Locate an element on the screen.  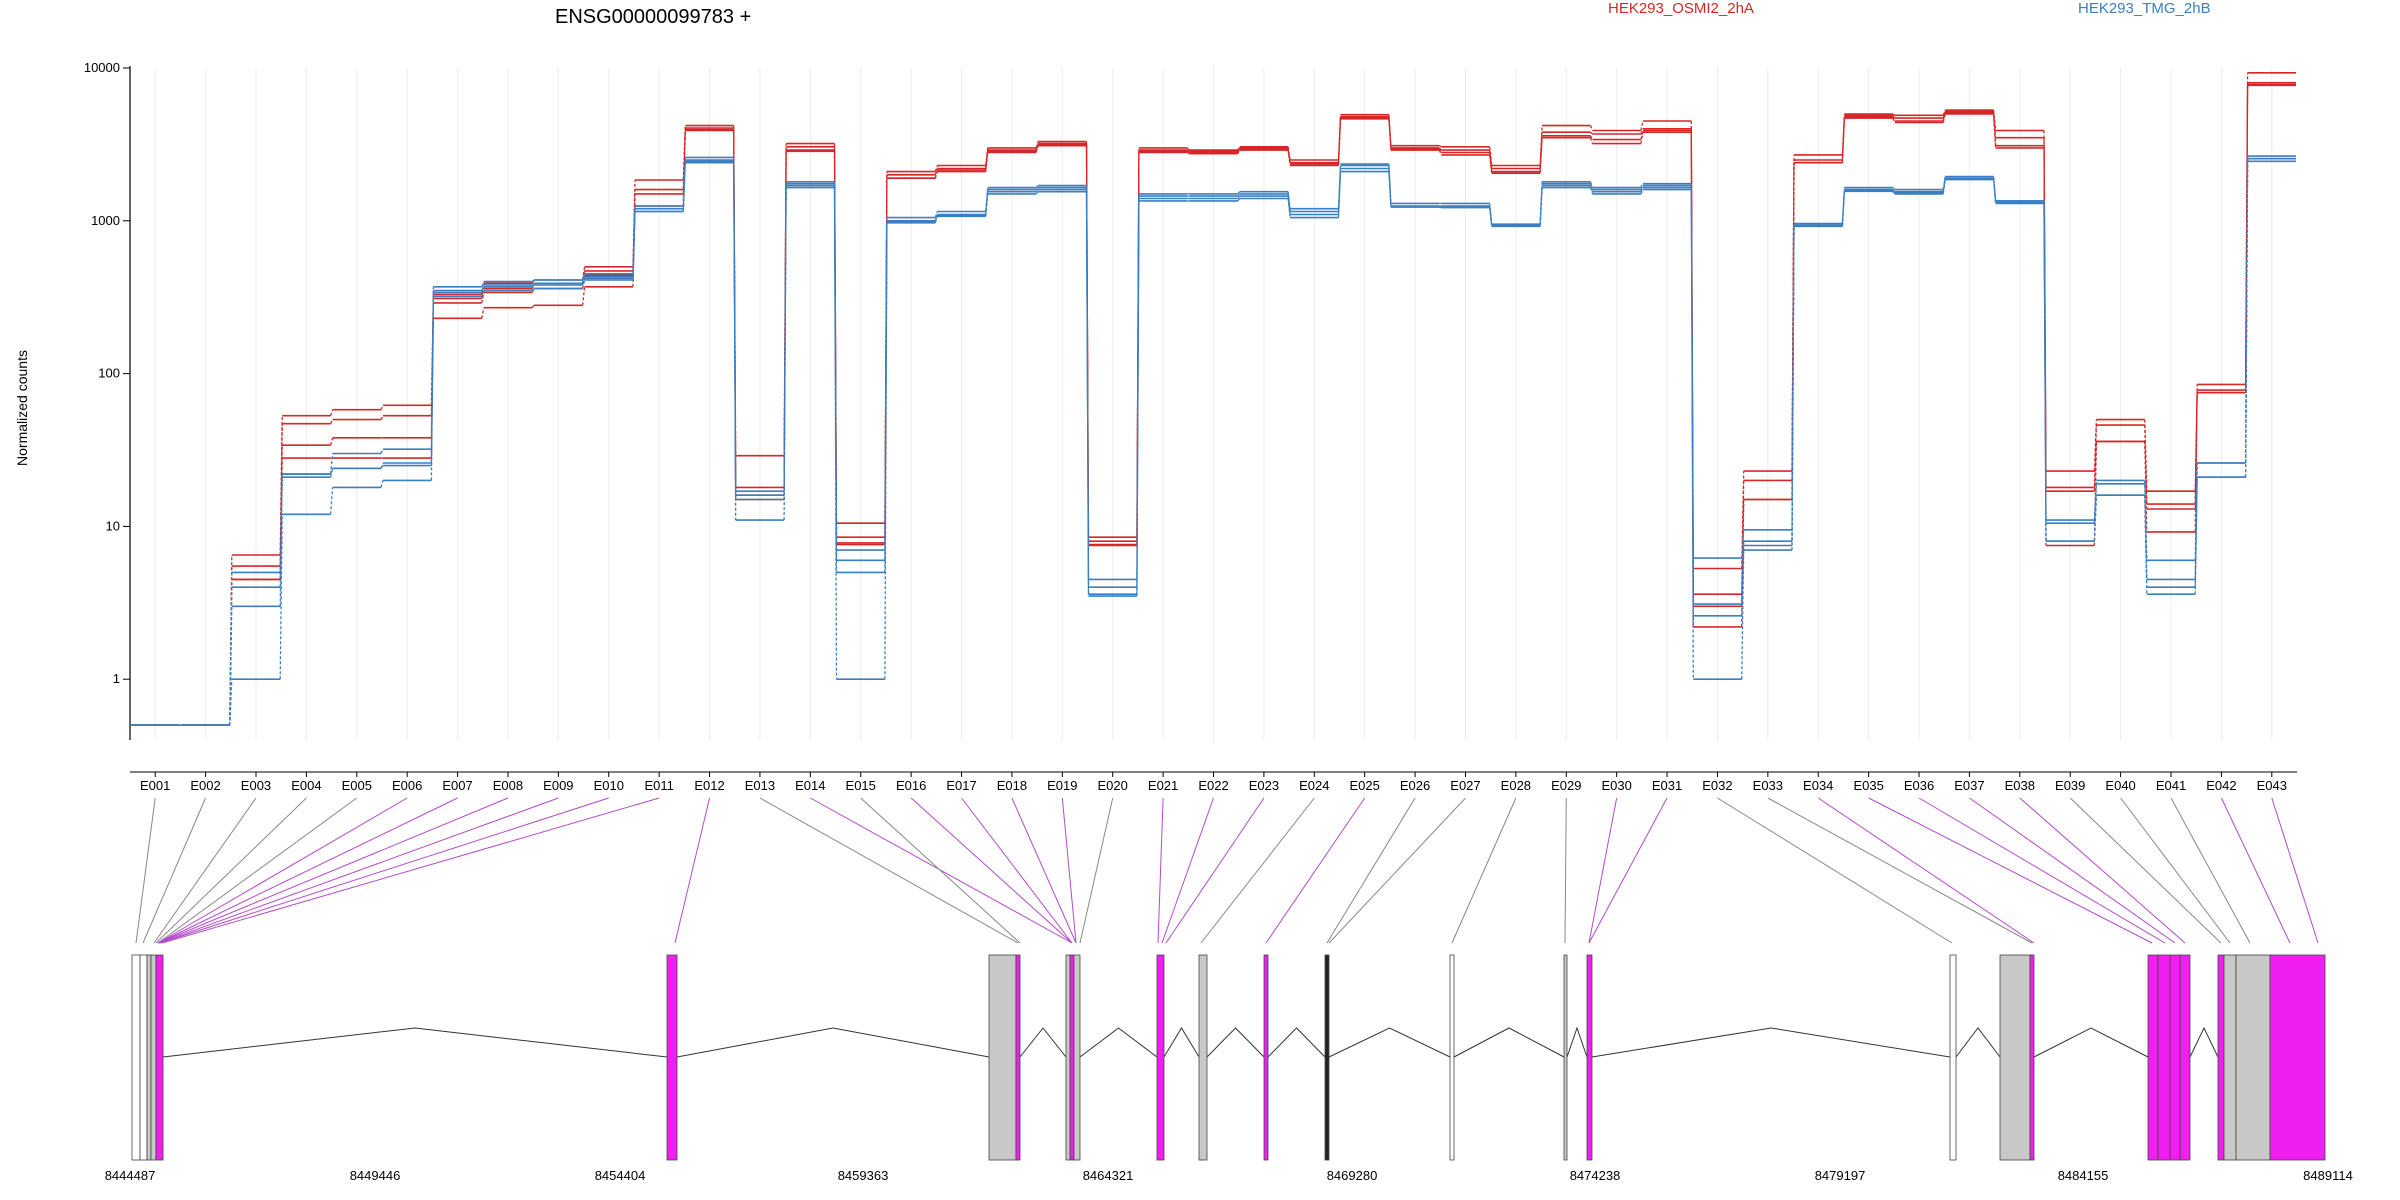
x-tick-label: E018 is located at coordinates (1012, 785).